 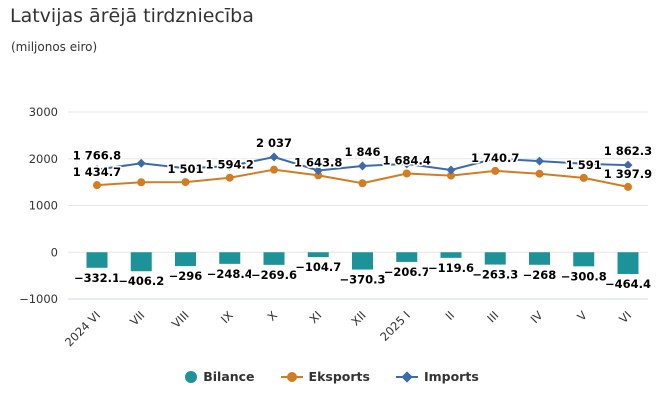 I want to click on imports-data-label: 1 766.8, so click(x=97, y=156).